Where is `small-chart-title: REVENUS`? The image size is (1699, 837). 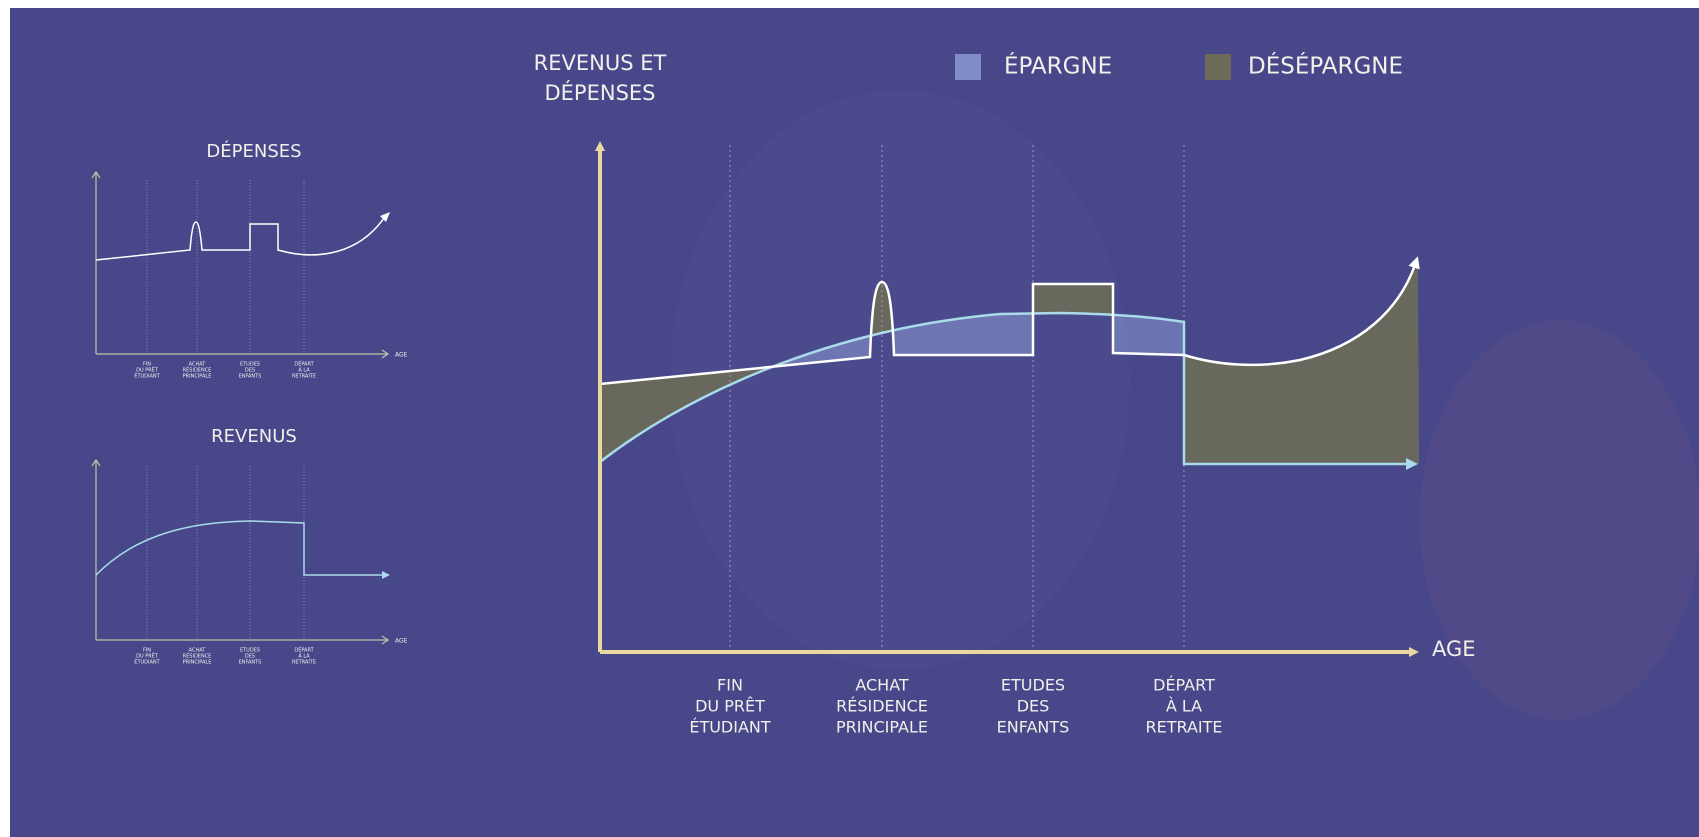
small-chart-title: REVENUS is located at coordinates (254, 436).